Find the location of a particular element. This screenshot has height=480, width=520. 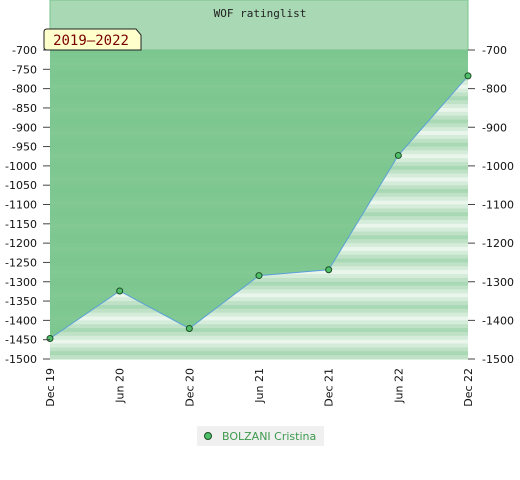

y-tick-left: -1350 is located at coordinates (21, 301).